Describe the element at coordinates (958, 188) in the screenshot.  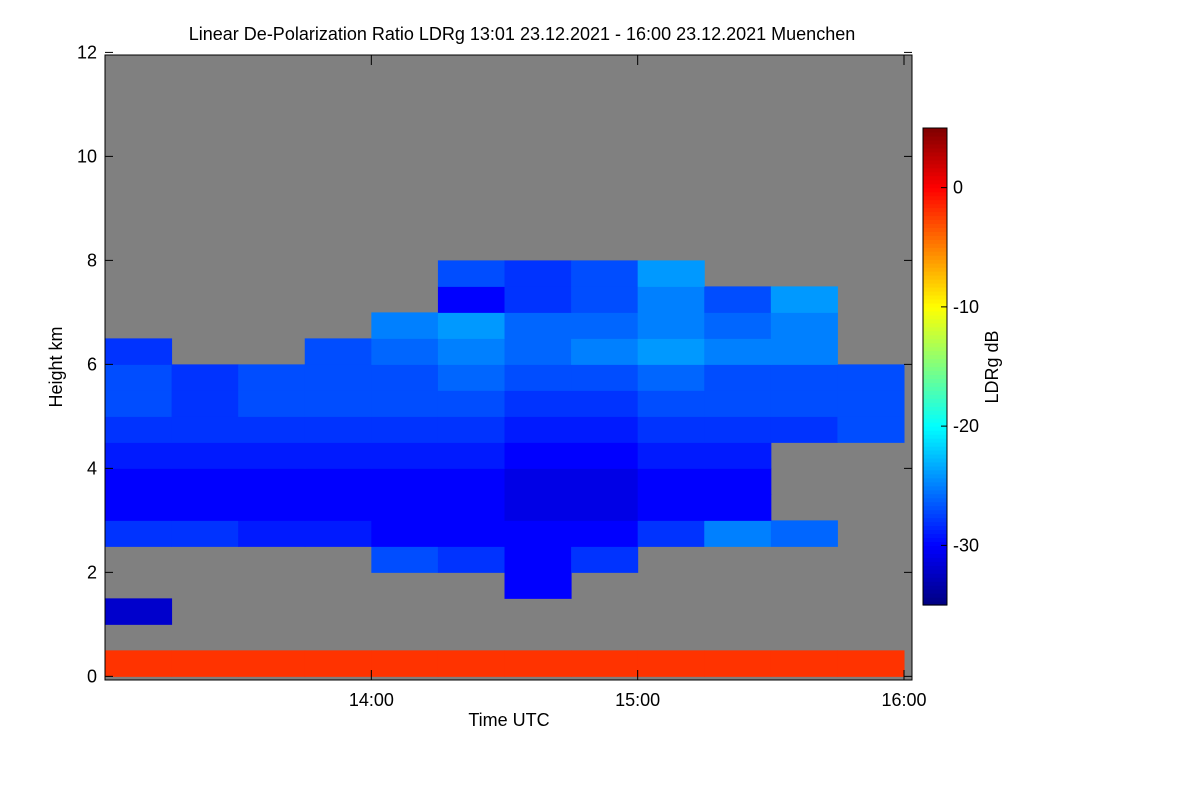
I see `colorbar-tick-label: 0` at that location.